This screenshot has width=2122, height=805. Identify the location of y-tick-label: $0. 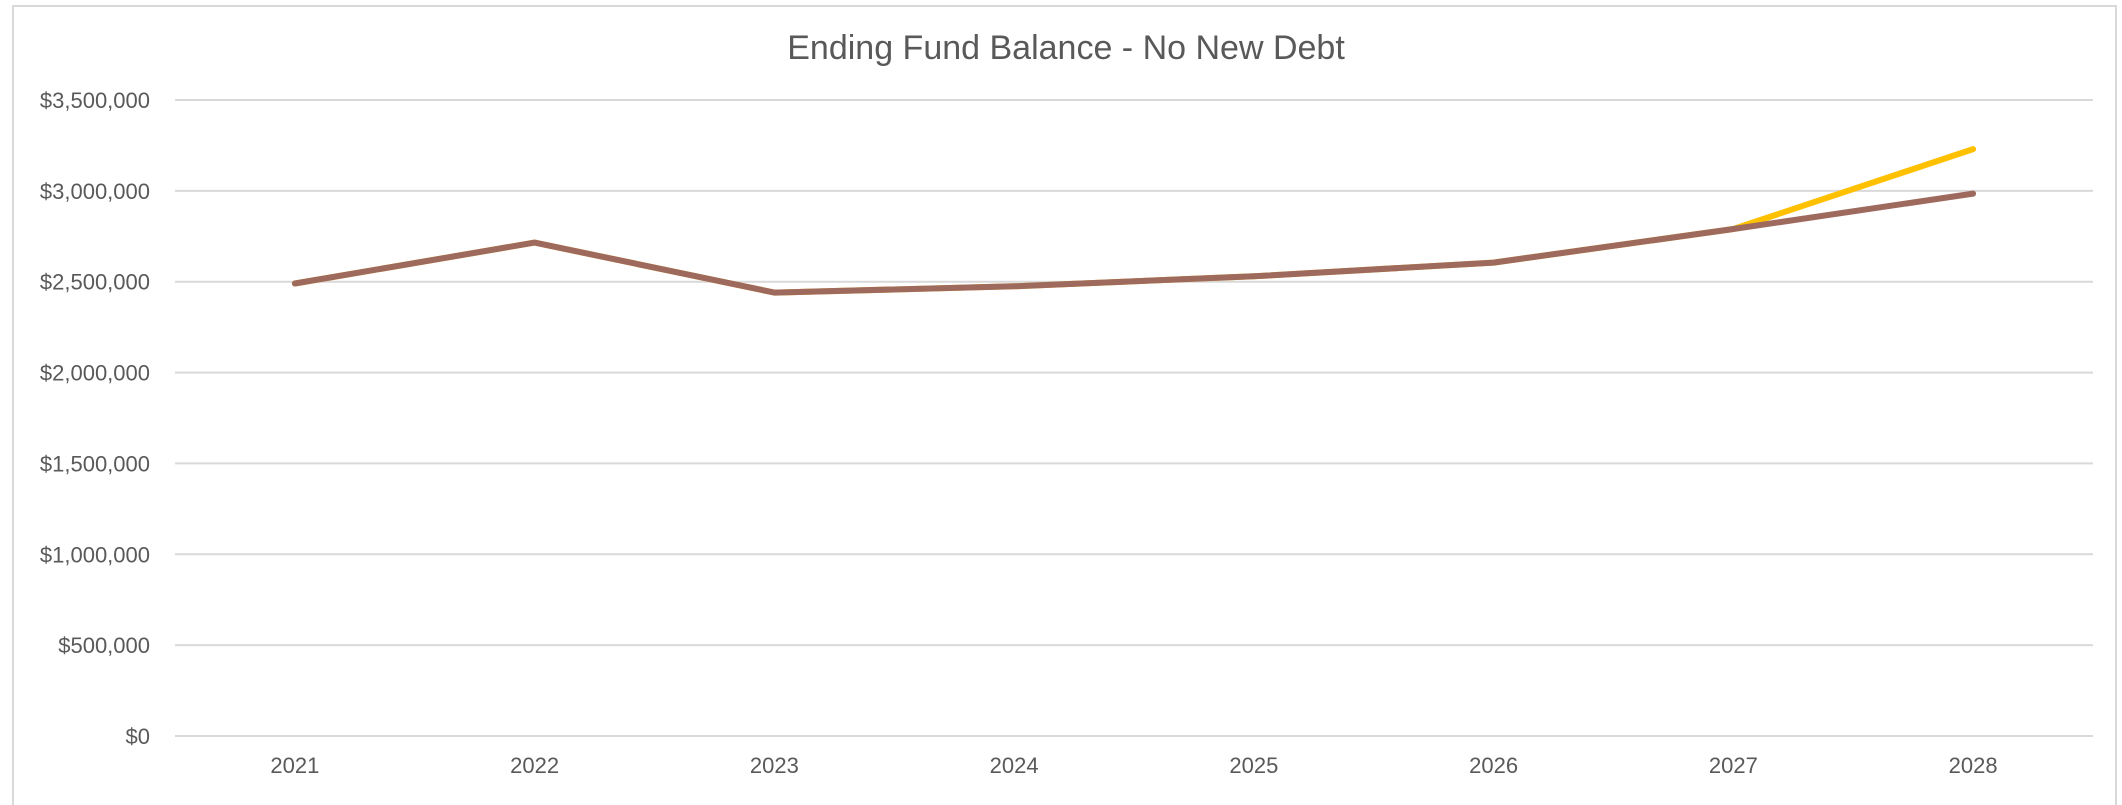
(138, 736).